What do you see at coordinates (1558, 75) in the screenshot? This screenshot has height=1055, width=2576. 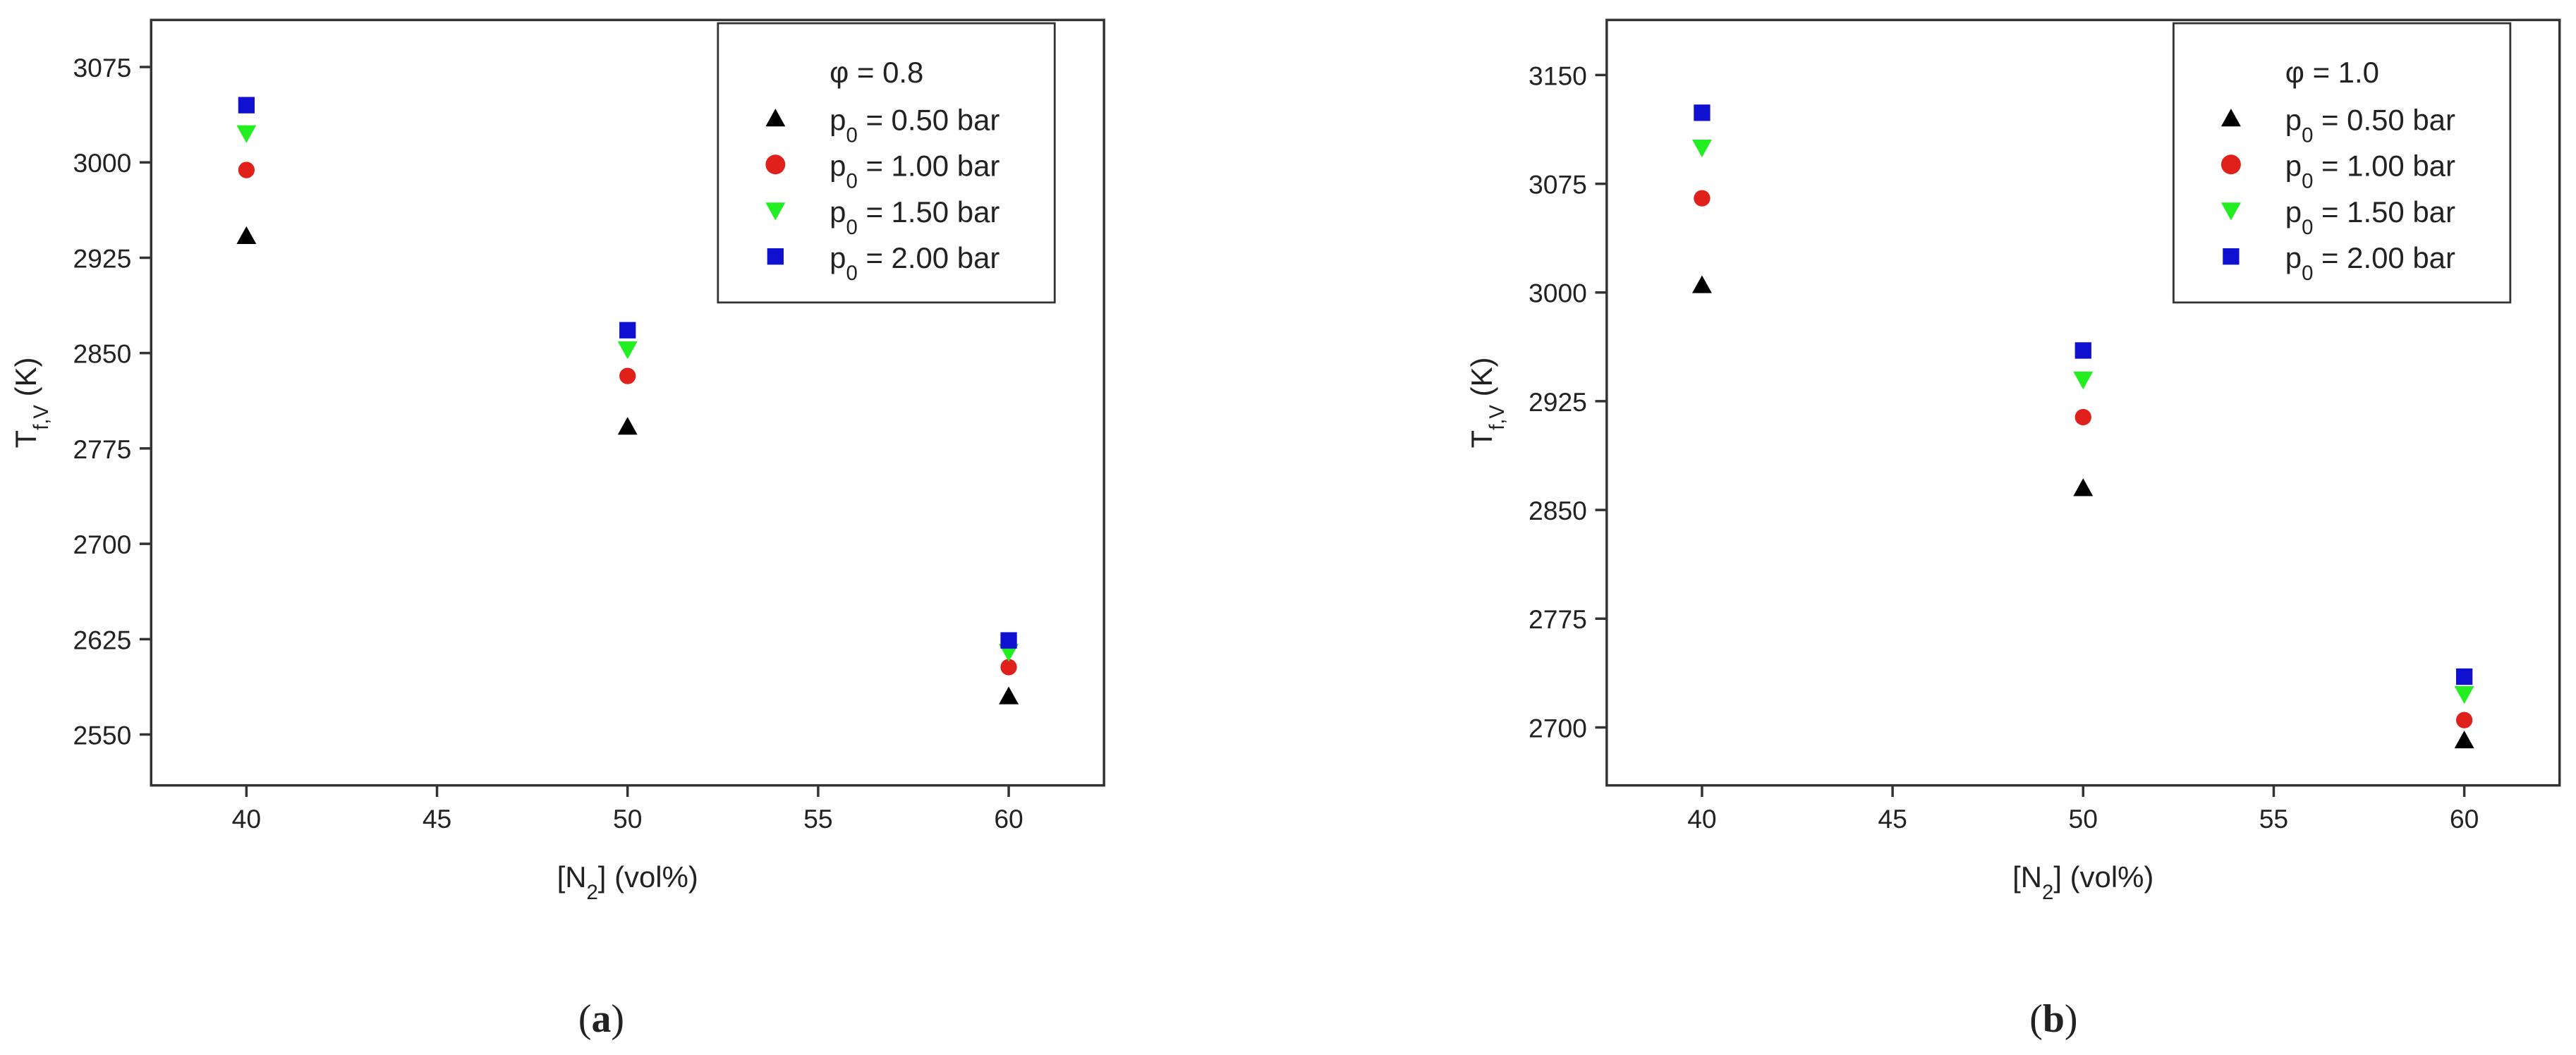 I see `y-tick-label: 3150` at bounding box center [1558, 75].